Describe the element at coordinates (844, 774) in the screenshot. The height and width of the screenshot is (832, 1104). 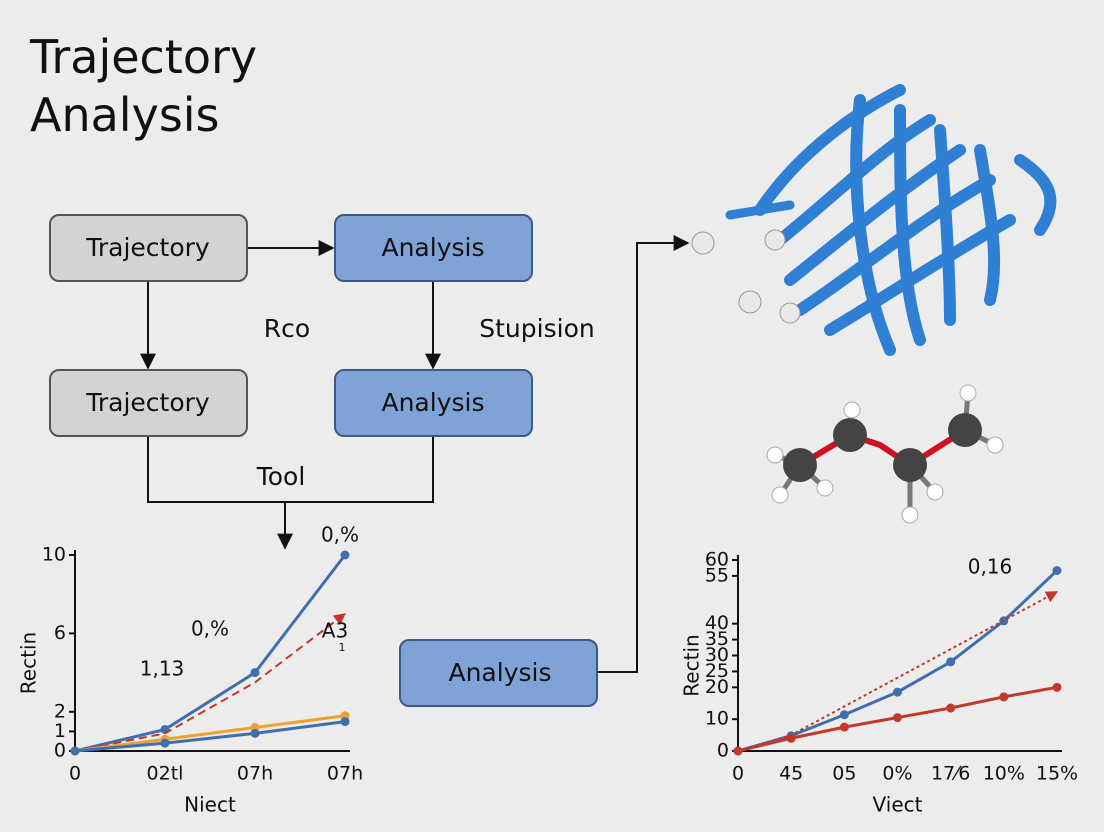
I see `x-tick-label: 05` at that location.